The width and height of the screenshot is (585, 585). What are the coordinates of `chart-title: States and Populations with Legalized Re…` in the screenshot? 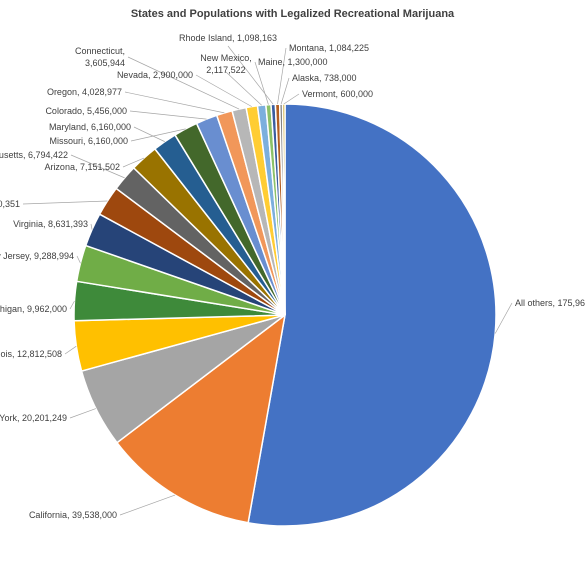 It's located at (292, 14).